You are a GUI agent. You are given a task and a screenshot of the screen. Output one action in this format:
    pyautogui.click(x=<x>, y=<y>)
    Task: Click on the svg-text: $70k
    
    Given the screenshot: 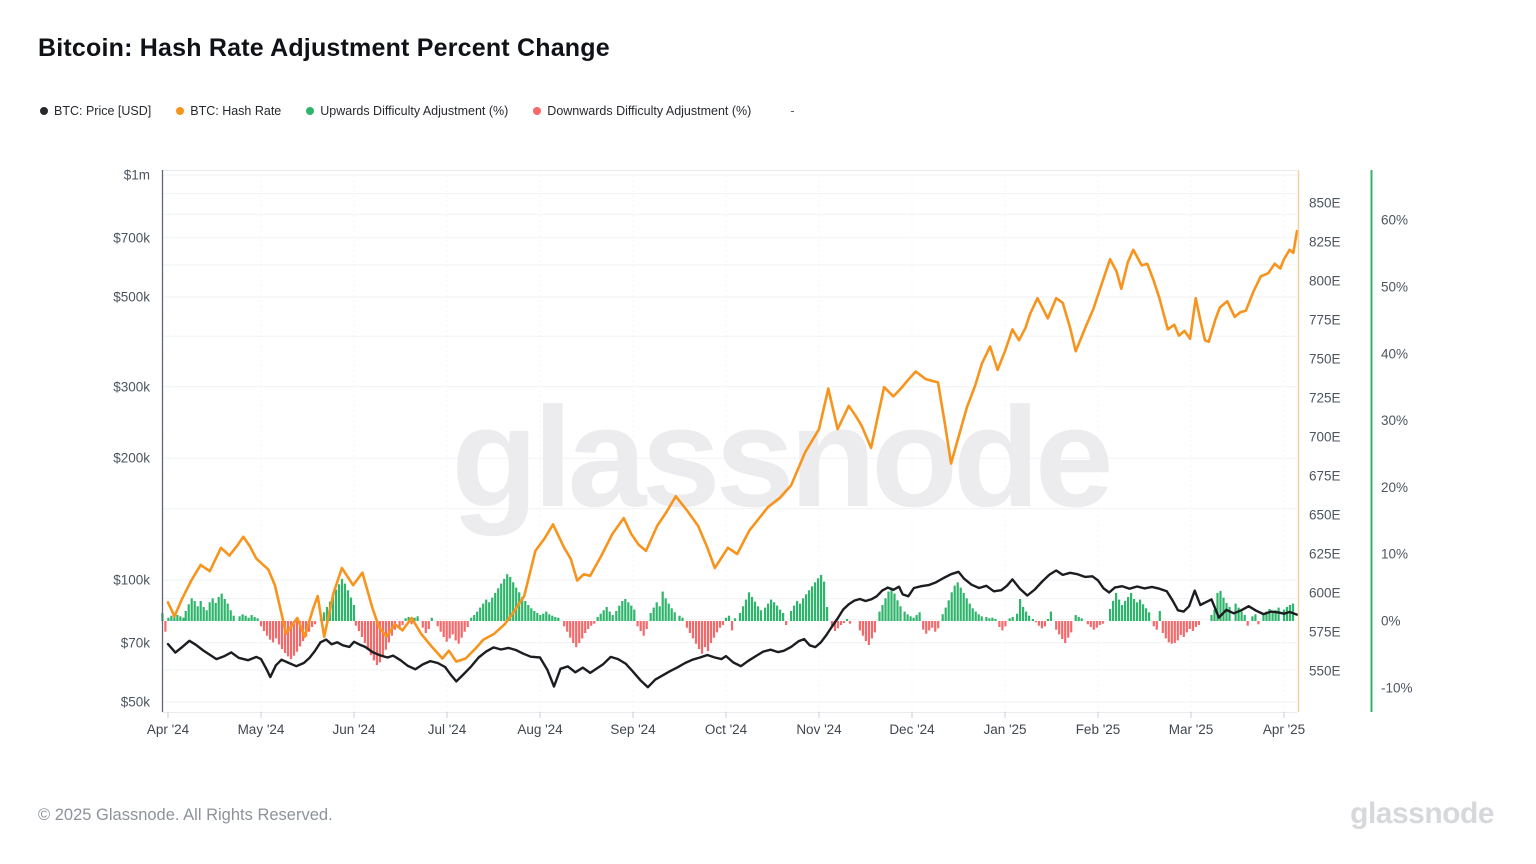 What is the action you would take?
    pyautogui.click(x=136, y=642)
    